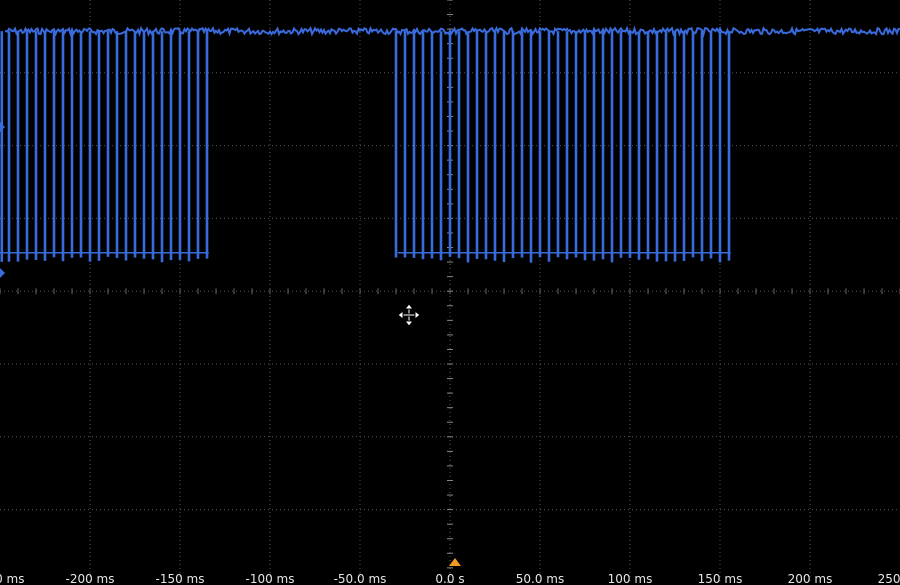  I want to click on time-tick-label: 150 ms, so click(720, 578).